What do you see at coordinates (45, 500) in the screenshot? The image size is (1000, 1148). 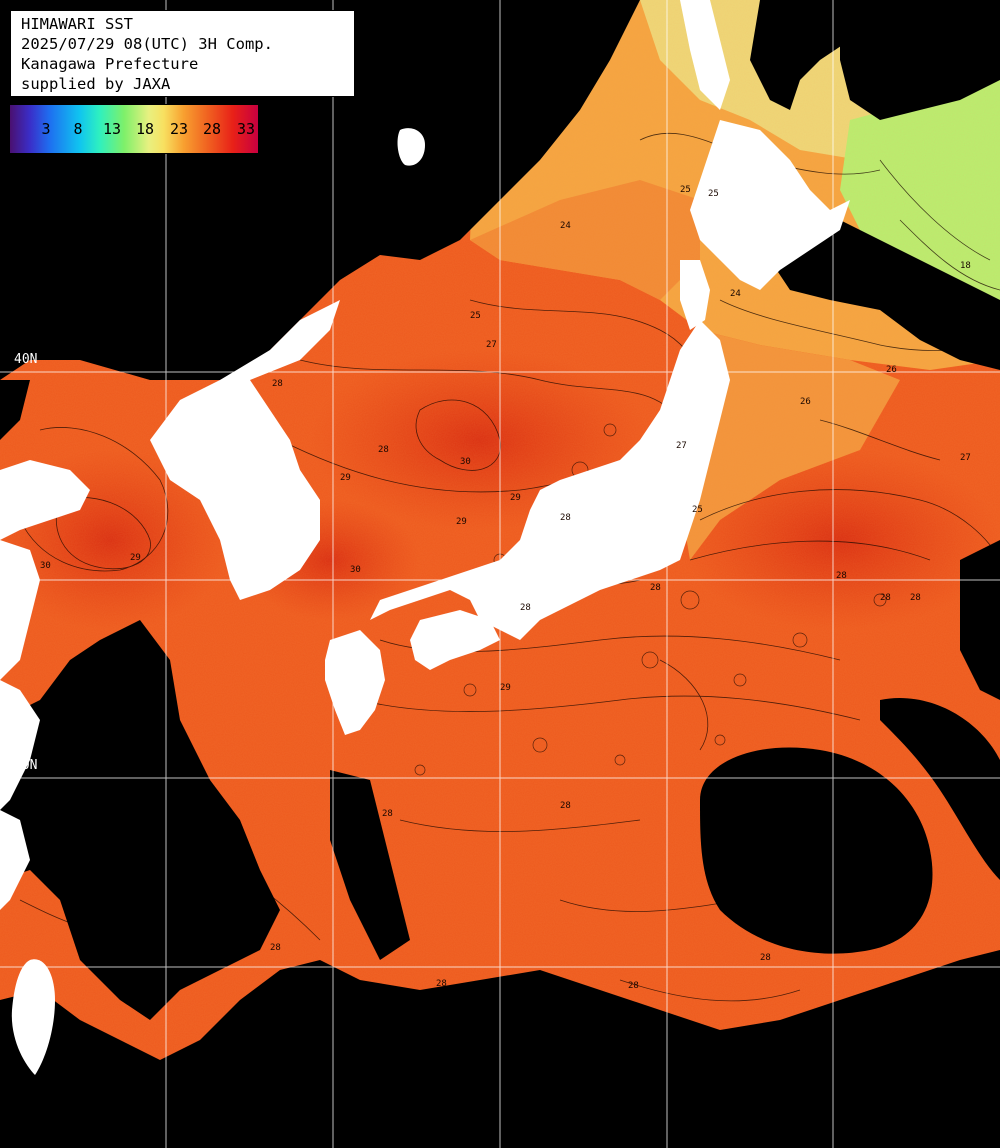 I see `land-shandong` at bounding box center [45, 500].